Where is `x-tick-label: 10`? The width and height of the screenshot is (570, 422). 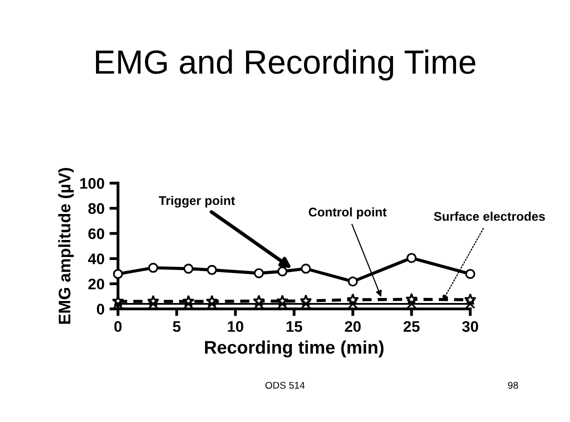
x-tick-label: 10 is located at coordinates (236, 326).